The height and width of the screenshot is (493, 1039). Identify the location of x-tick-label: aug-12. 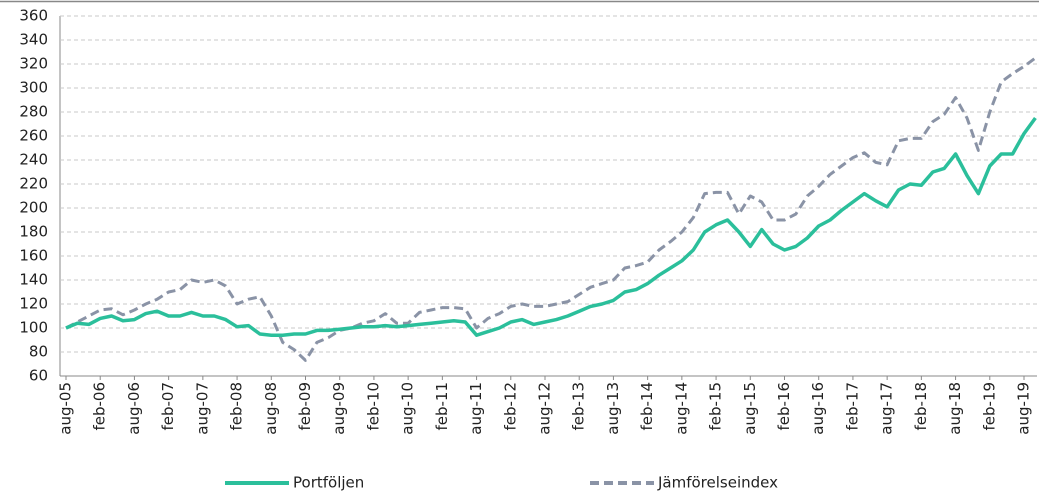
(545, 408).